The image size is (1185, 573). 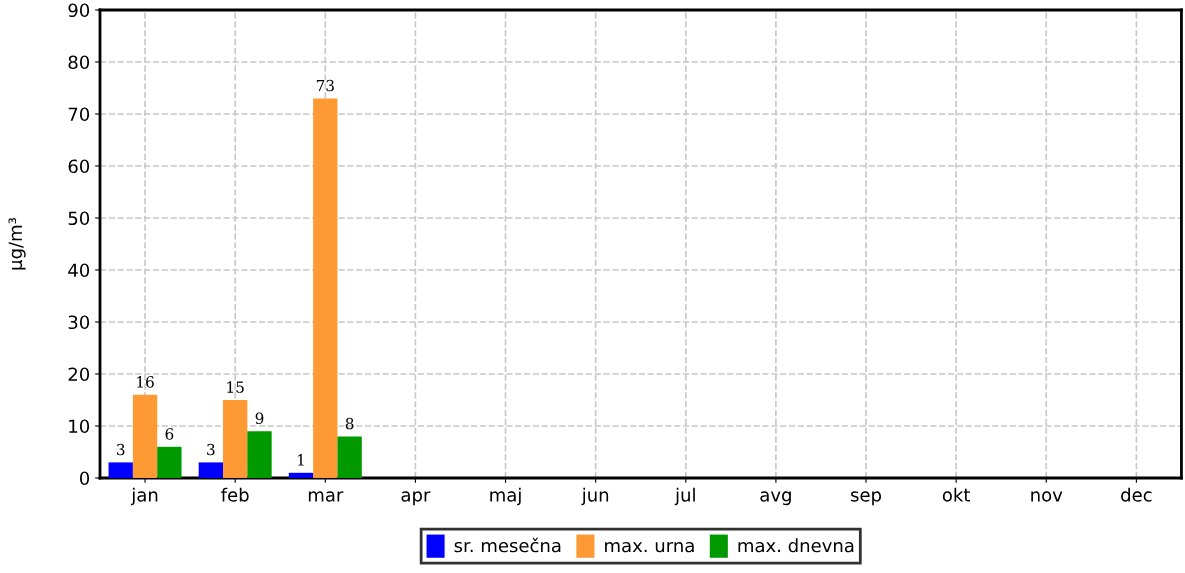 What do you see at coordinates (79, 10) in the screenshot?
I see `y-tick-label: 90` at bounding box center [79, 10].